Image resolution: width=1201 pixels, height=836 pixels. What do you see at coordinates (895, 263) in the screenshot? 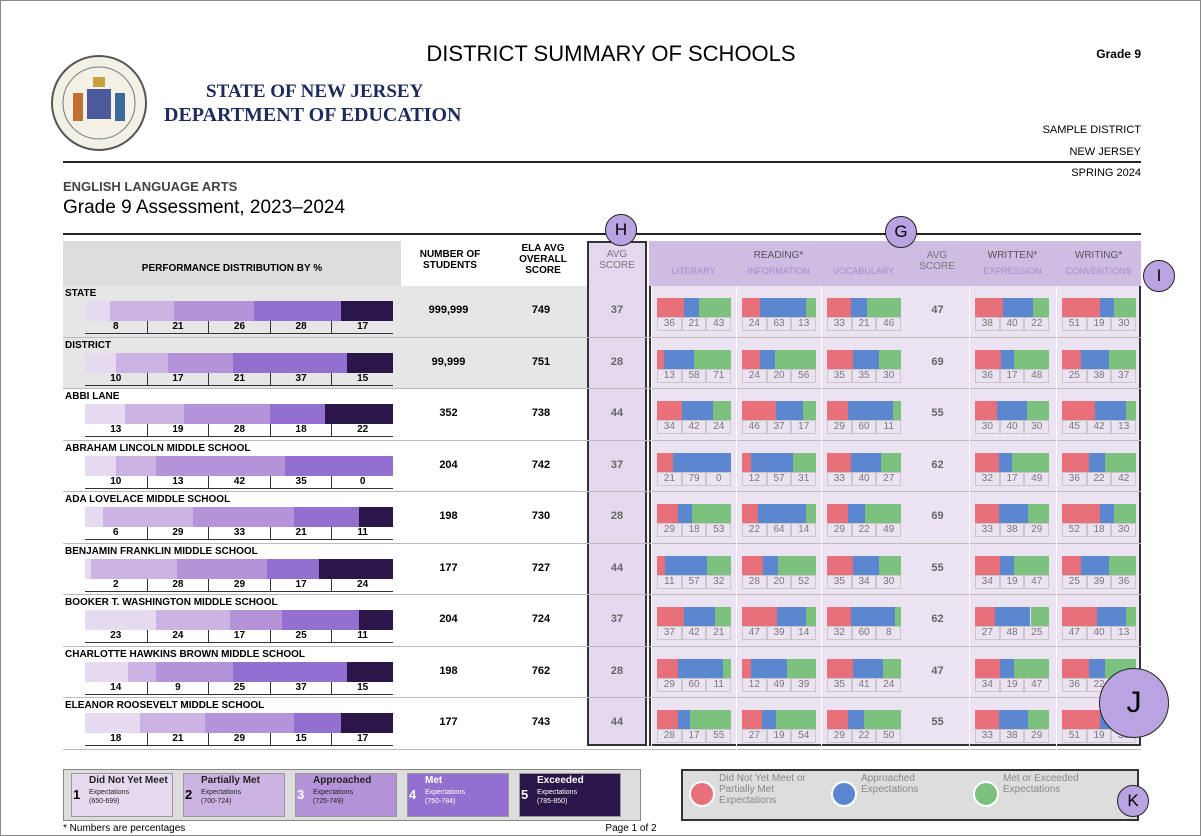
I see `subscore-header` at bounding box center [895, 263].